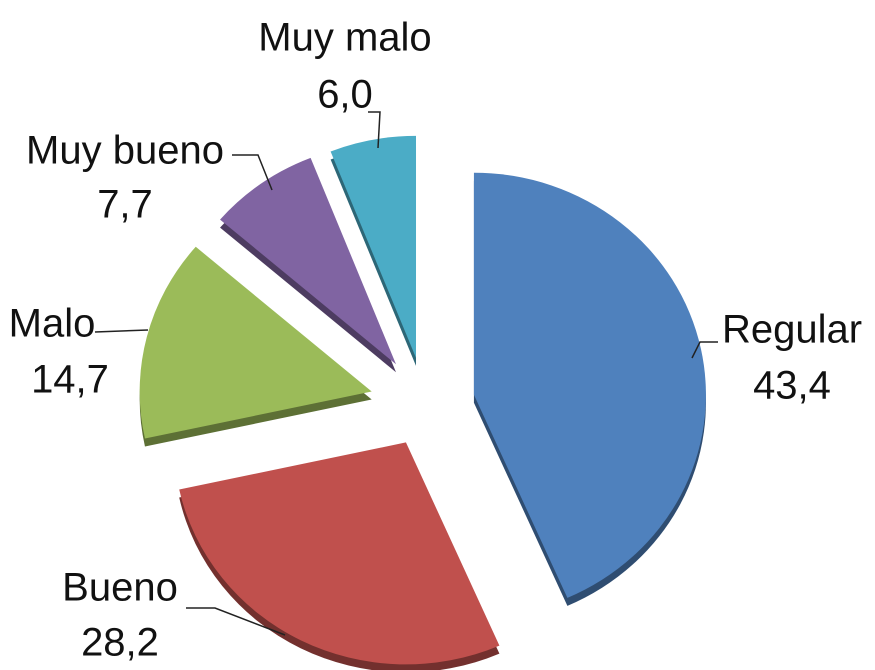 This screenshot has height=670, width=875. What do you see at coordinates (120, 643) in the screenshot?
I see `value-label: 28,2` at bounding box center [120, 643].